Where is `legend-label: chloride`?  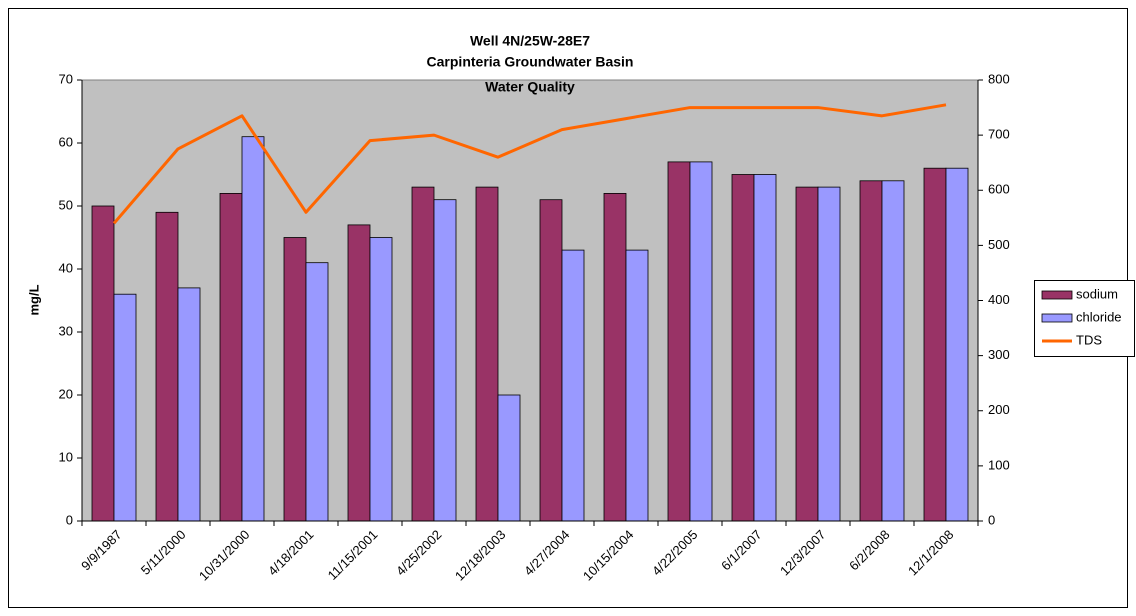 legend-label: chloride is located at coordinates (1099, 316).